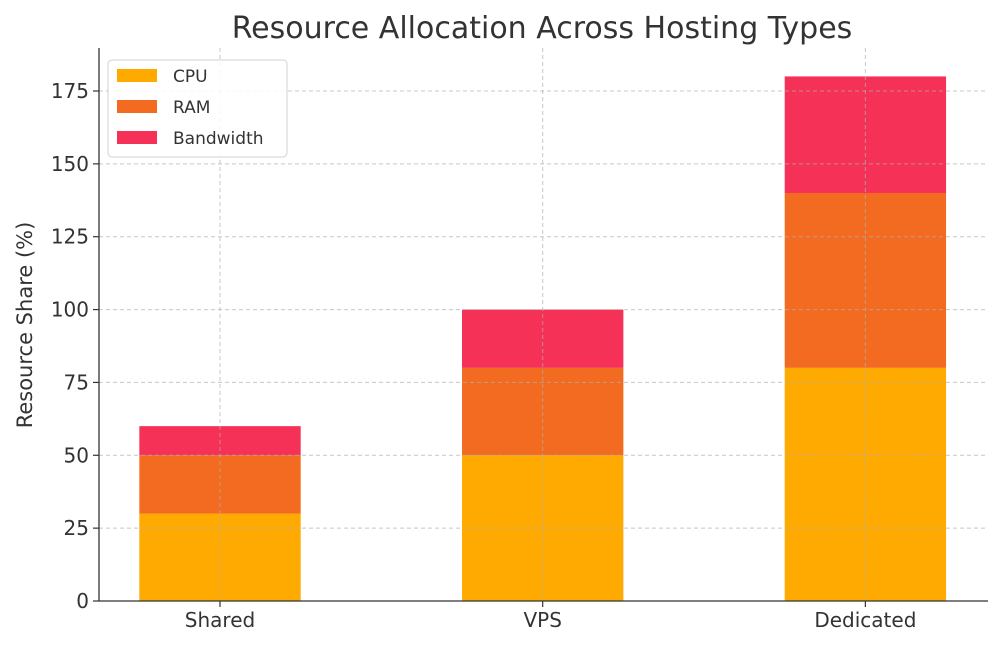  Describe the element at coordinates (82, 601) in the screenshot. I see `y-tick-label: 0` at that location.